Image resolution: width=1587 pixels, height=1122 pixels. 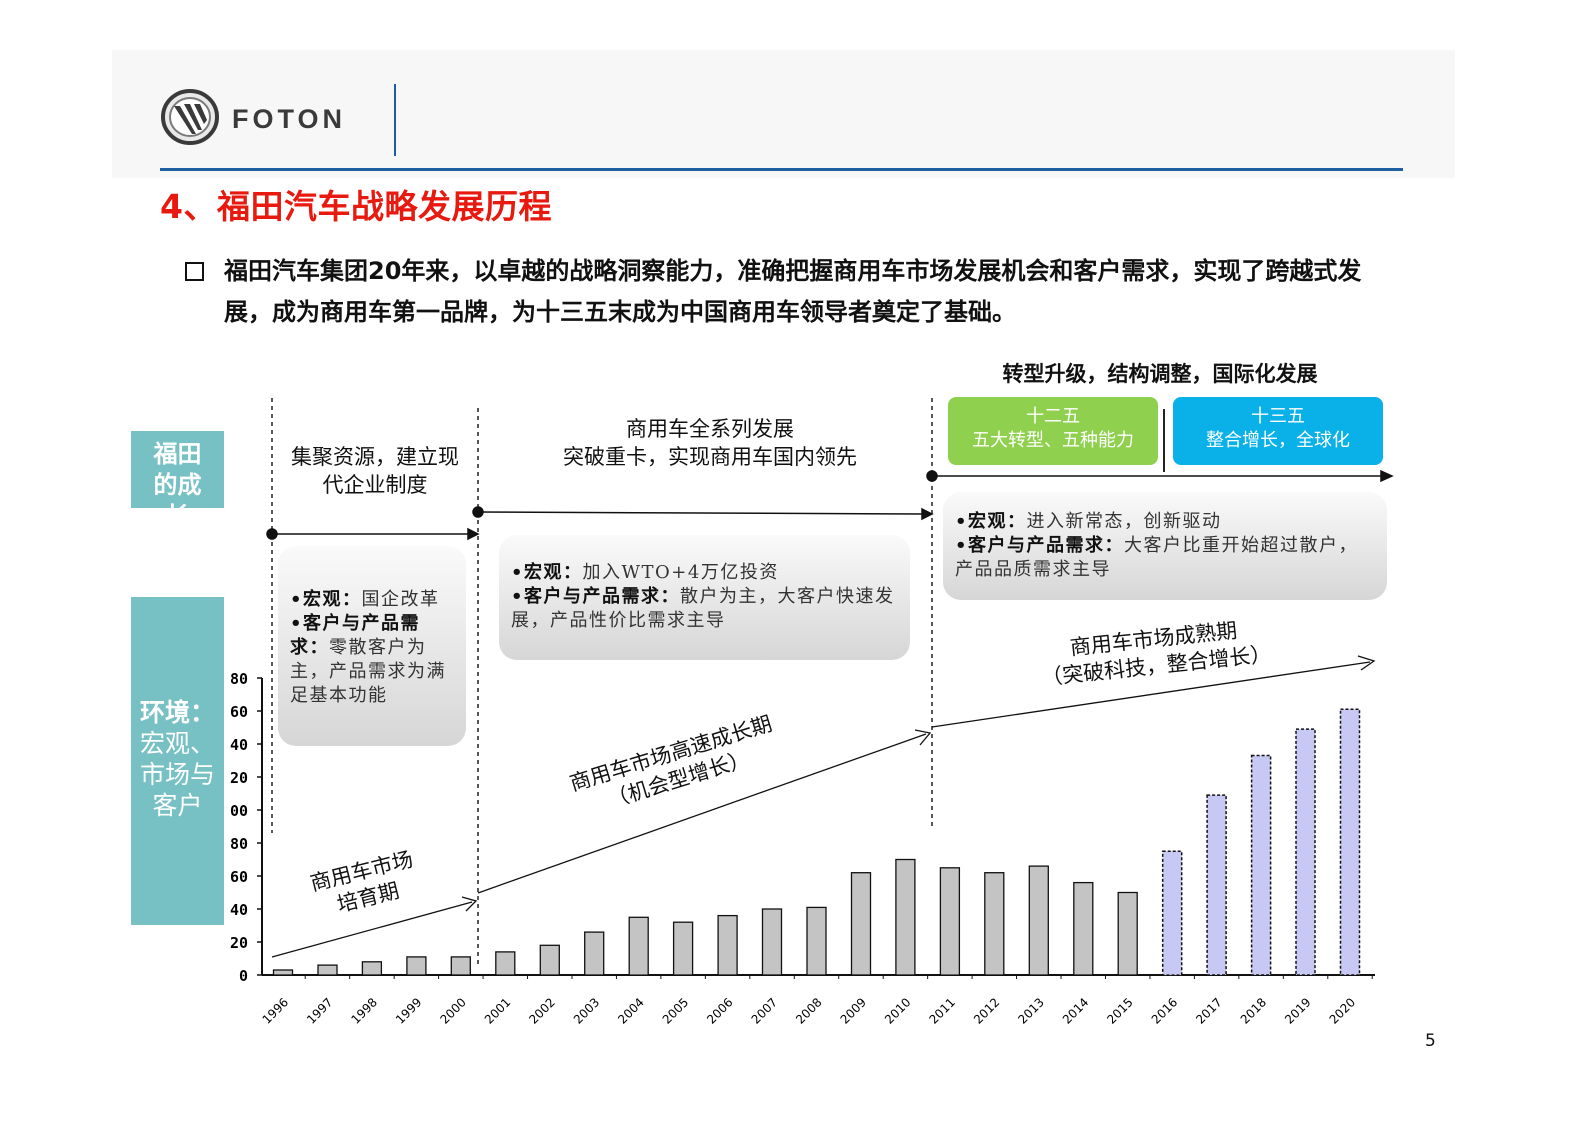 What do you see at coordinates (289, 119) in the screenshot?
I see `logo-text: FOTON` at bounding box center [289, 119].